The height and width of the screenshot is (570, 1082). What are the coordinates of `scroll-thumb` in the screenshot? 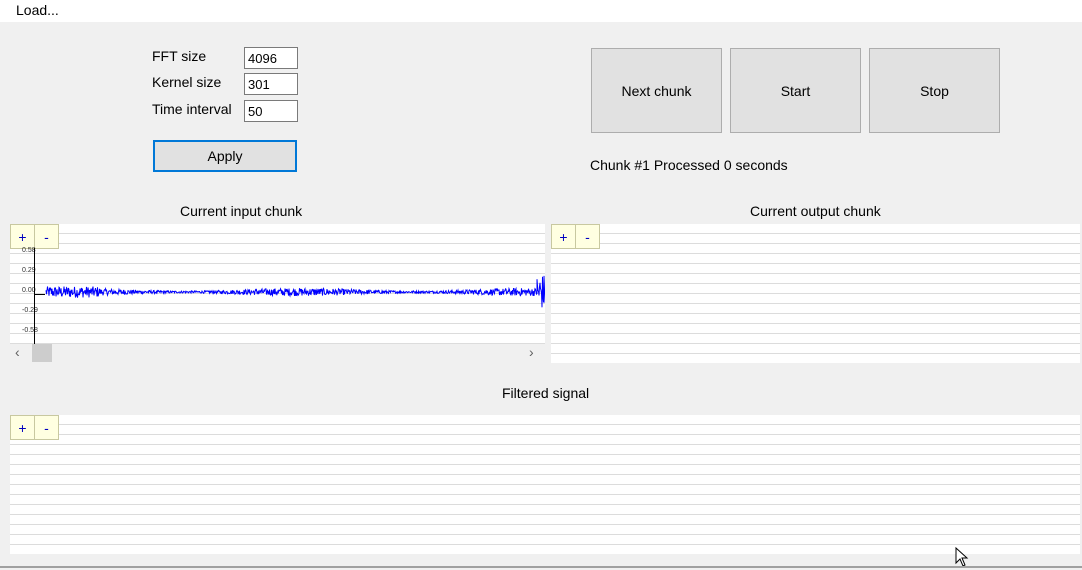 It's located at (42, 353).